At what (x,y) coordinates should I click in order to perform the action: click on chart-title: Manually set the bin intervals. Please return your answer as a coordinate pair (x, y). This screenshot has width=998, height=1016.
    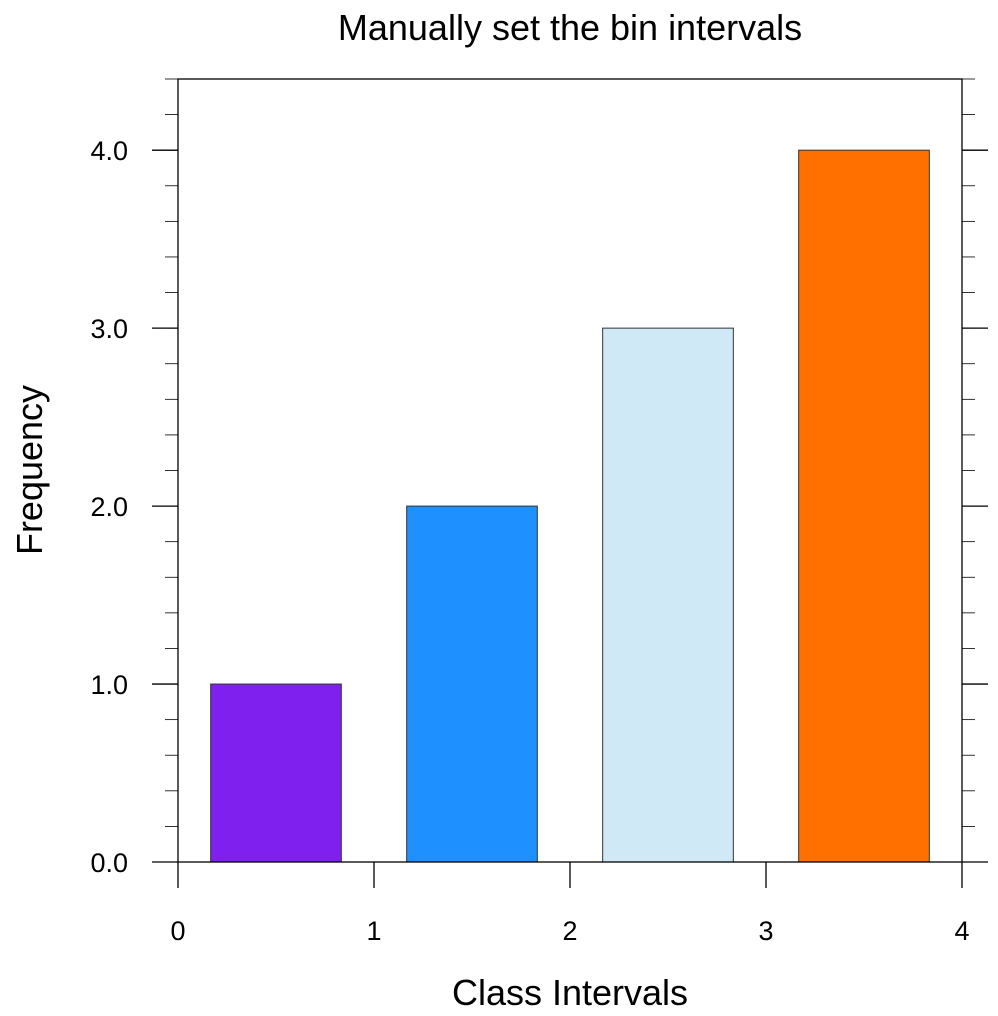
    Looking at the image, I should click on (570, 27).